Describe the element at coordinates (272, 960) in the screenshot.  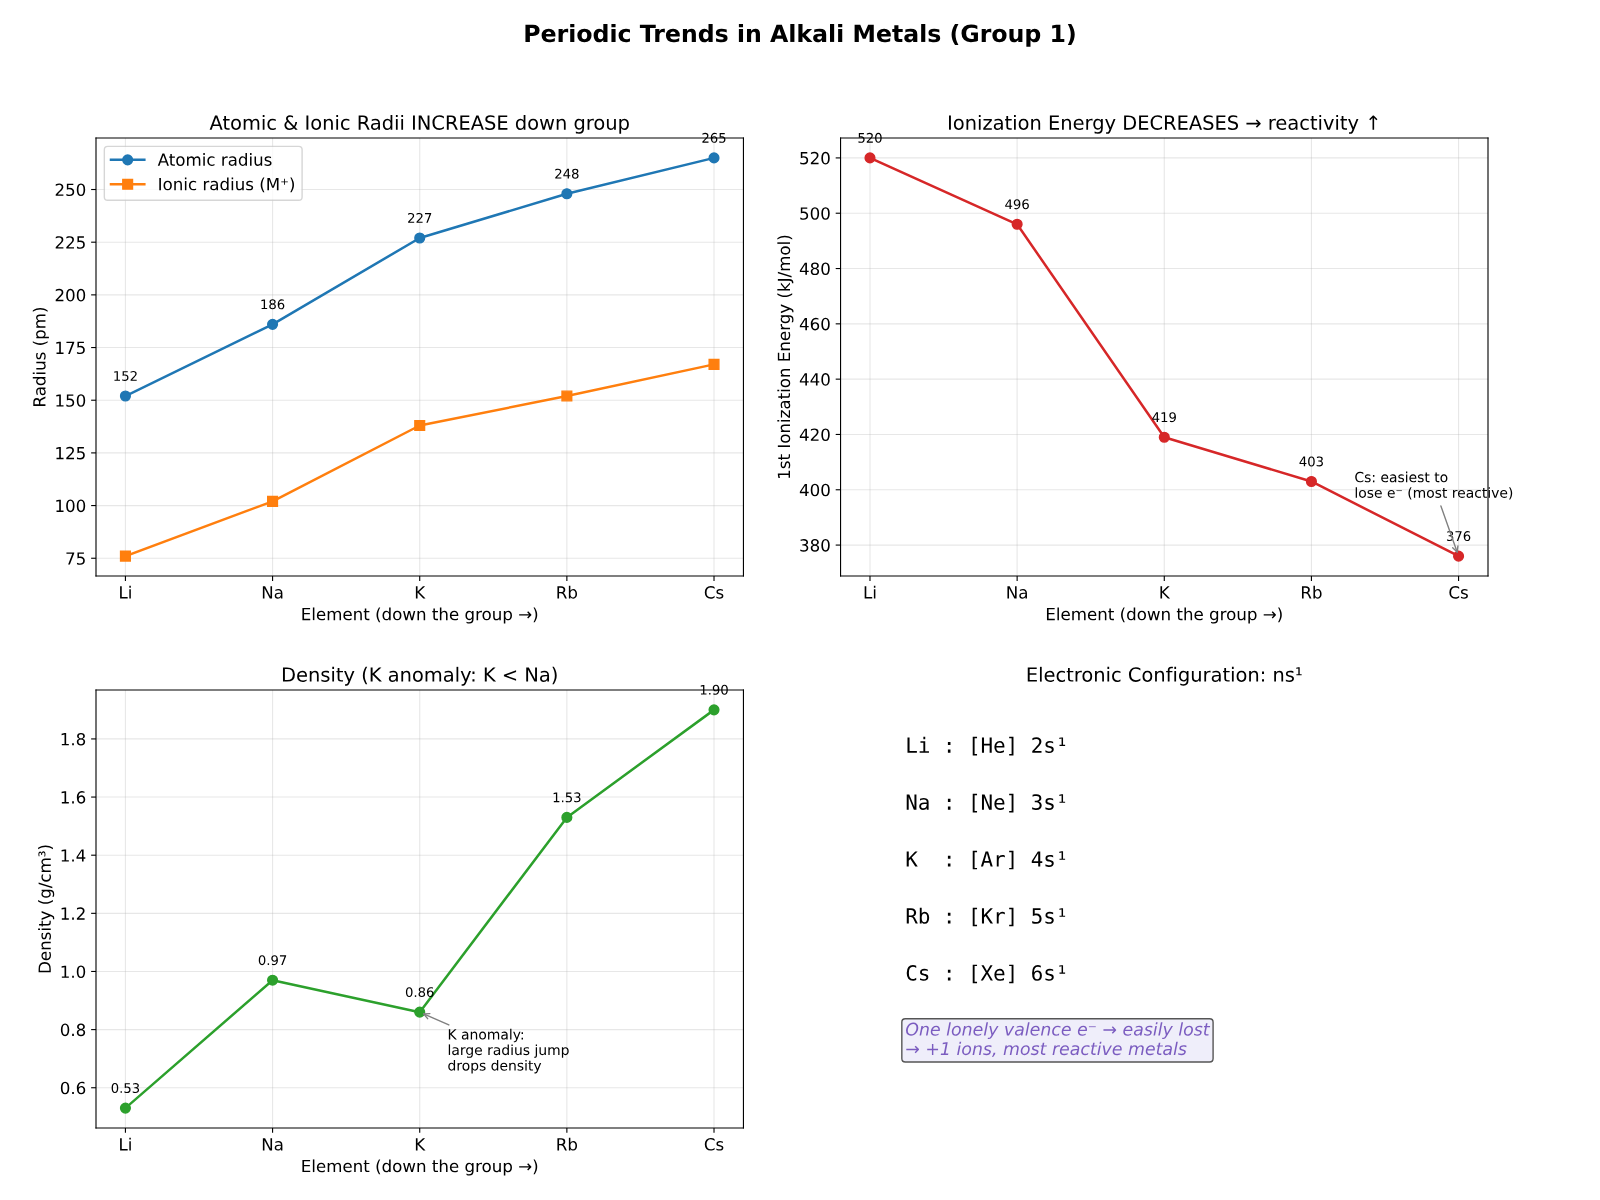
I see `data-label: 0.97` at that location.